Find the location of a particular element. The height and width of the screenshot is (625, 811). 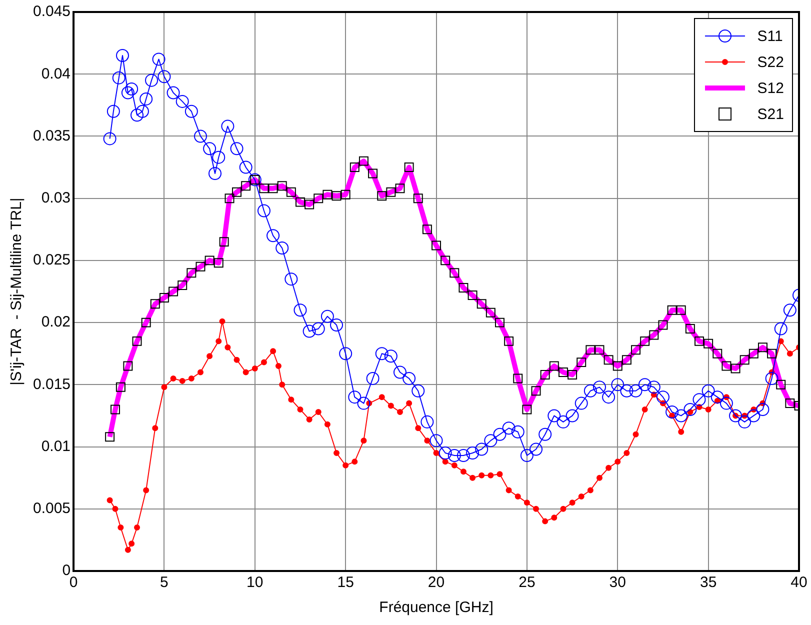

y-tick-label: 0.015 is located at coordinates (51, 384).